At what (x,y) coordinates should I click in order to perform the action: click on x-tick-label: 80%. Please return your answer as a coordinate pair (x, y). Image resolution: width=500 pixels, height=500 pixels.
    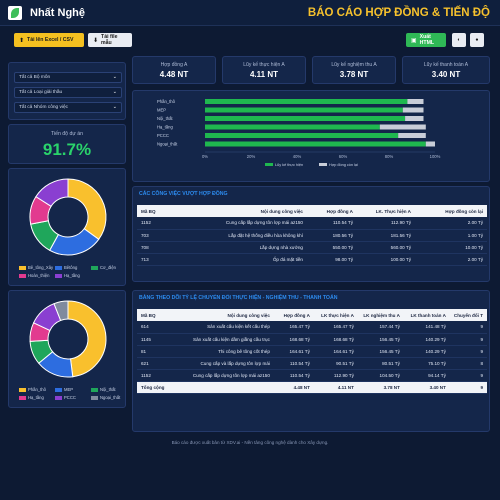
    Looking at the image, I should click on (389, 156).